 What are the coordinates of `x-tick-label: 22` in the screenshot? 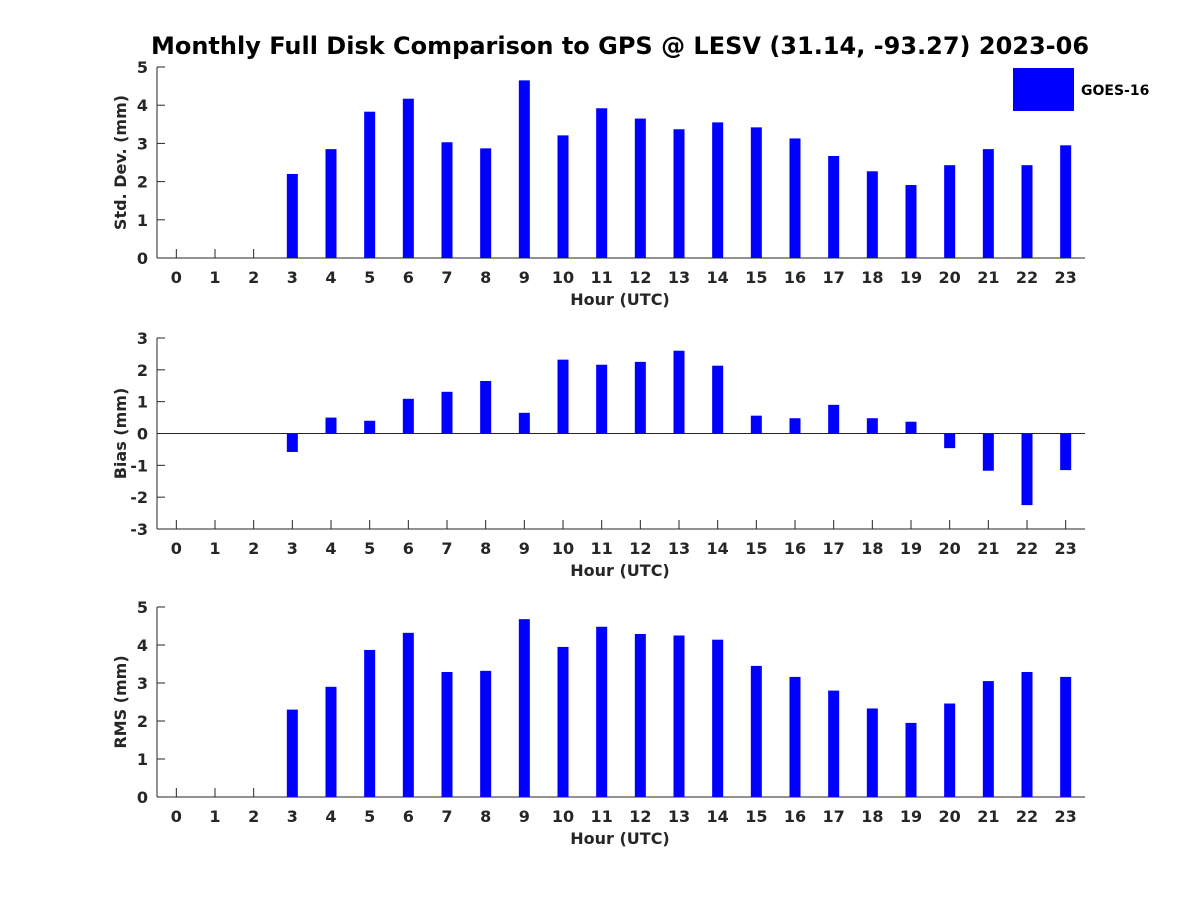 It's located at (1027, 548).